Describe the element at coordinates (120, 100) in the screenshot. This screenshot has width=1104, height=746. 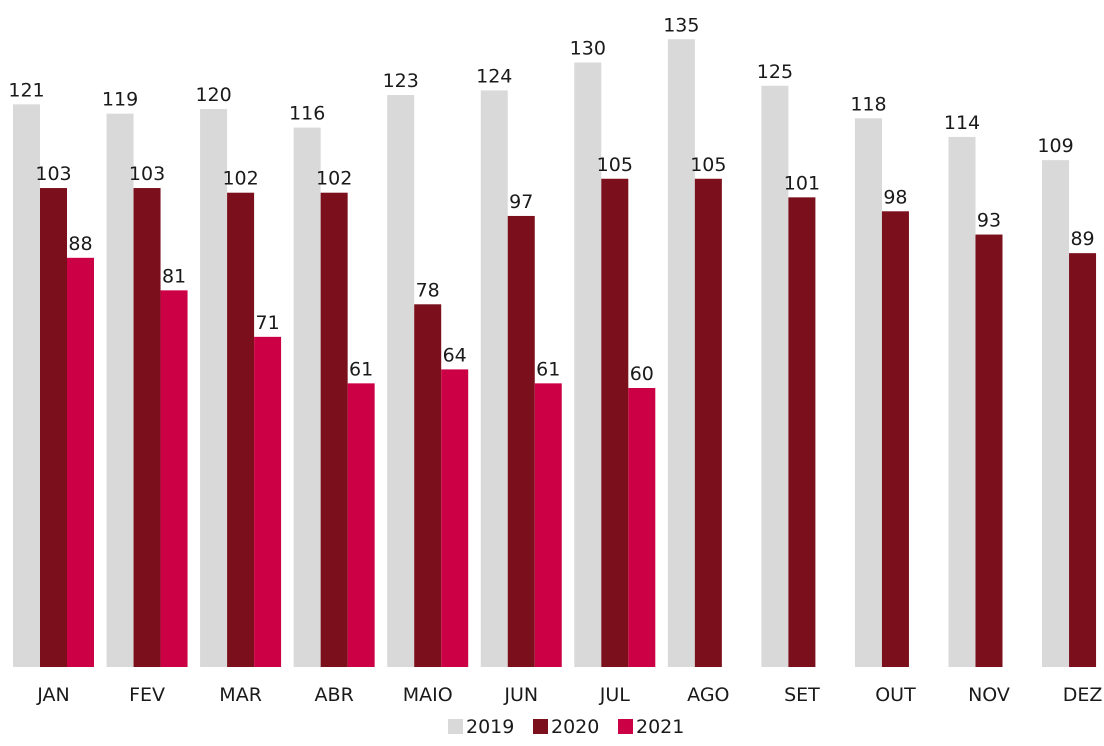
I see `data-label-2019-fev: 119` at that location.